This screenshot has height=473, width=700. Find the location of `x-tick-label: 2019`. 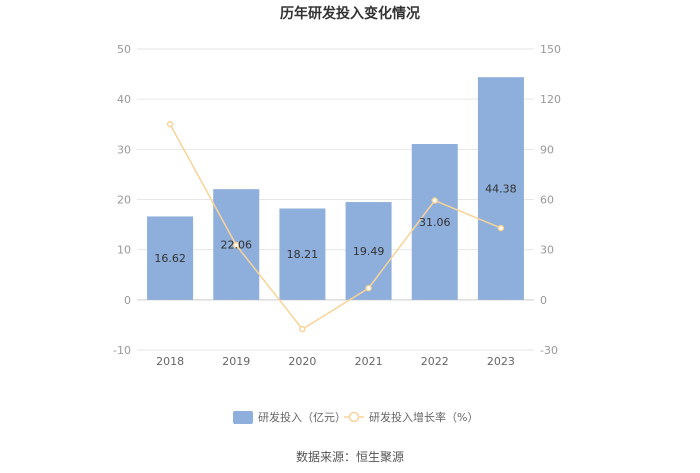

x-tick-label: 2019 is located at coordinates (236, 361).